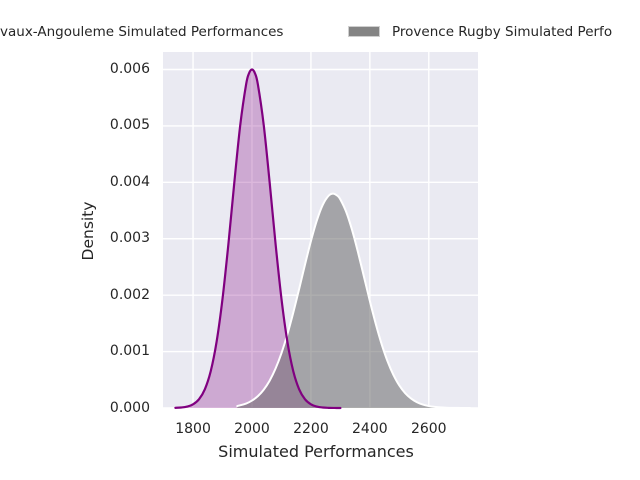 This screenshot has width=640, height=480. Describe the element at coordinates (129, 125) in the screenshot. I see `y-tick-label: 0.005` at that location.